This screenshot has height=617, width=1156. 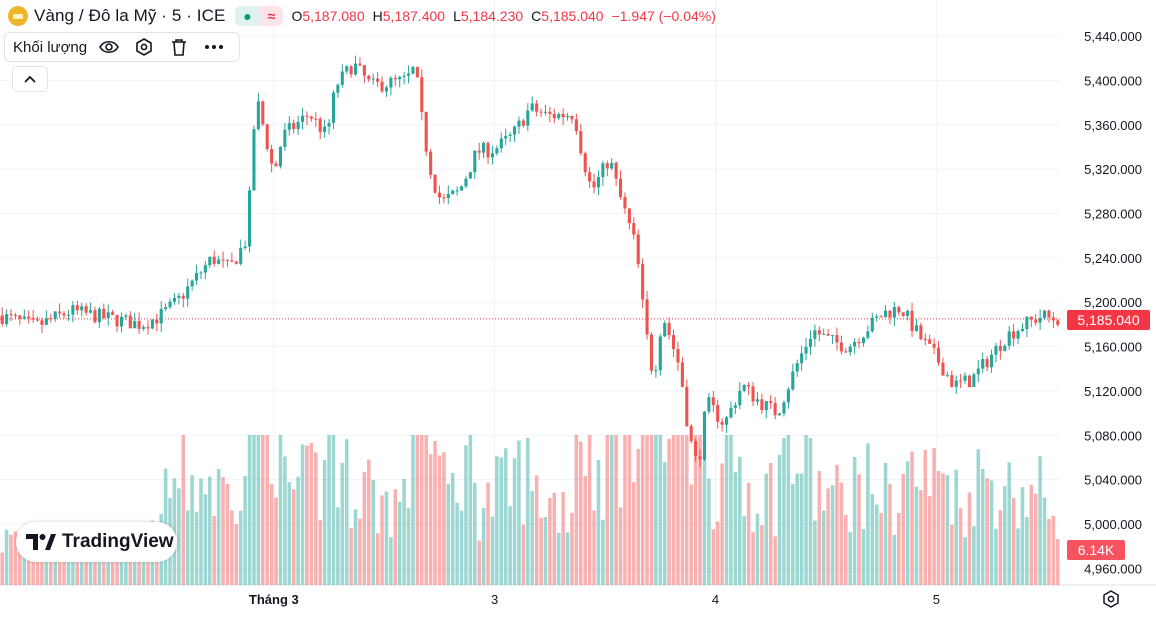 I want to click on time-axis: Tháng 3 3 4 5, so click(x=594, y=599).